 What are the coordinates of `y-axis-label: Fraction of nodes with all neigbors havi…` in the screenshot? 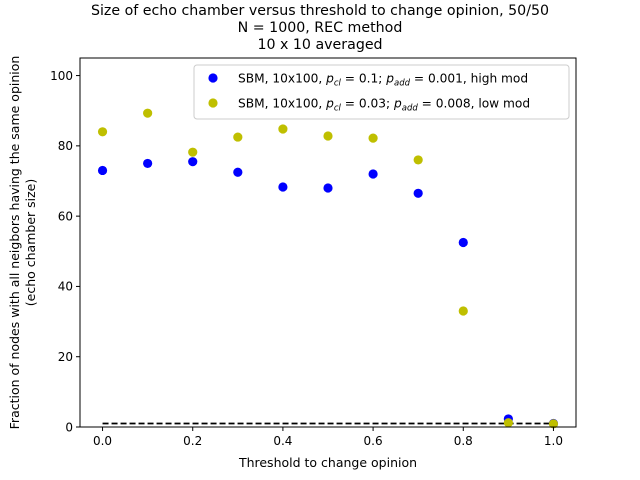 It's located at (22, 243).